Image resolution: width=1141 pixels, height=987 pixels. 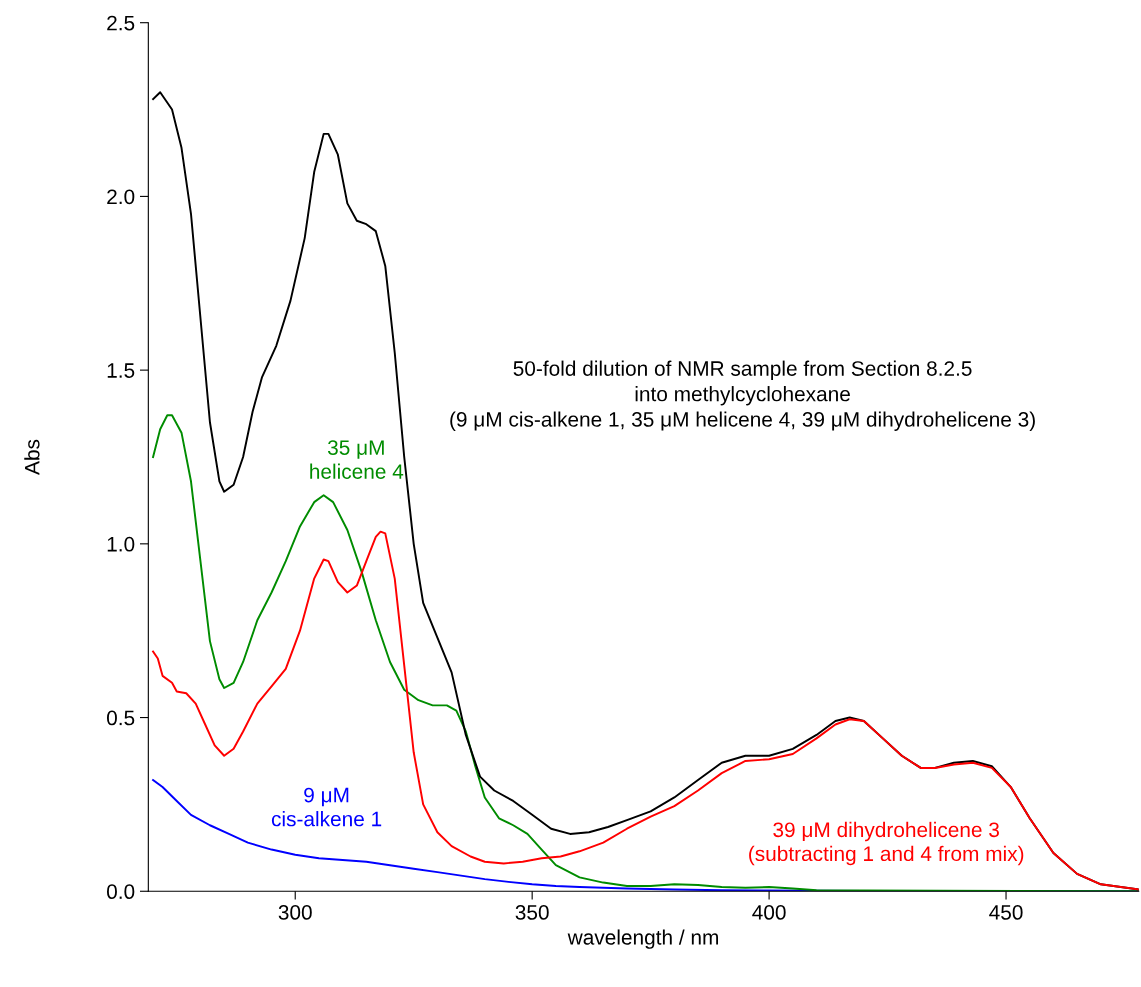 What do you see at coordinates (32, 457) in the screenshot?
I see `y-axis-title: Abs` at bounding box center [32, 457].